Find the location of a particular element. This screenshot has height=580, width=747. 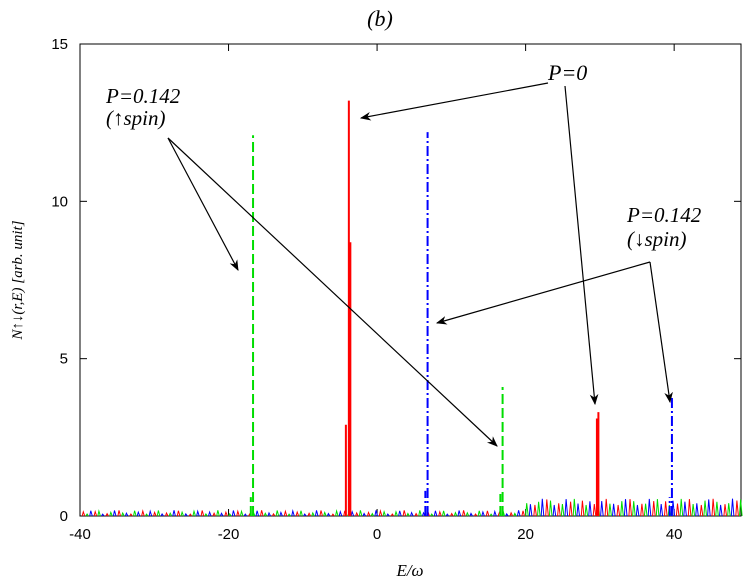

x-tick-label: 20 is located at coordinates (525, 534).